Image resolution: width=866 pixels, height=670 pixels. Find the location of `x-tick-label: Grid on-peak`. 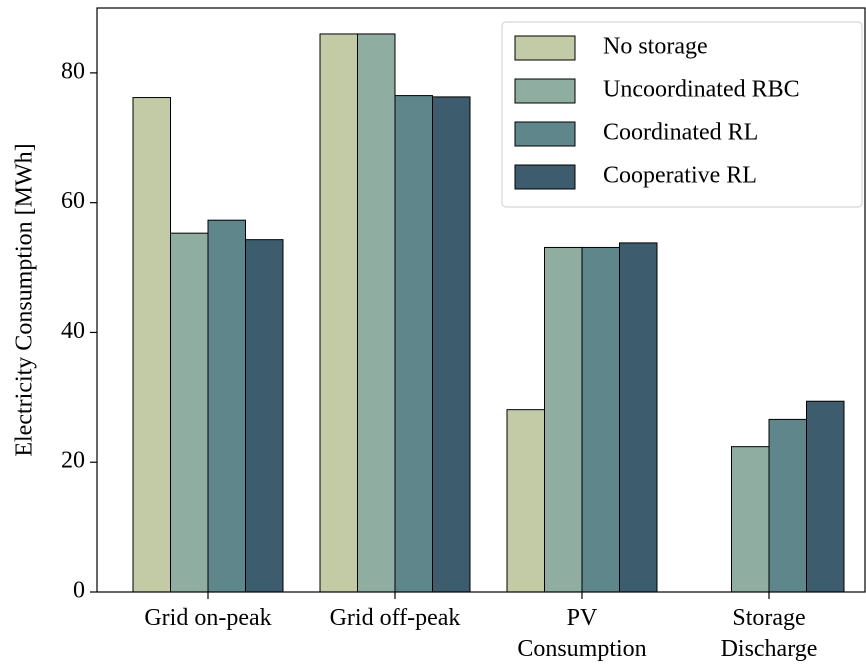

x-tick-label: Grid on-peak is located at coordinates (208, 618).